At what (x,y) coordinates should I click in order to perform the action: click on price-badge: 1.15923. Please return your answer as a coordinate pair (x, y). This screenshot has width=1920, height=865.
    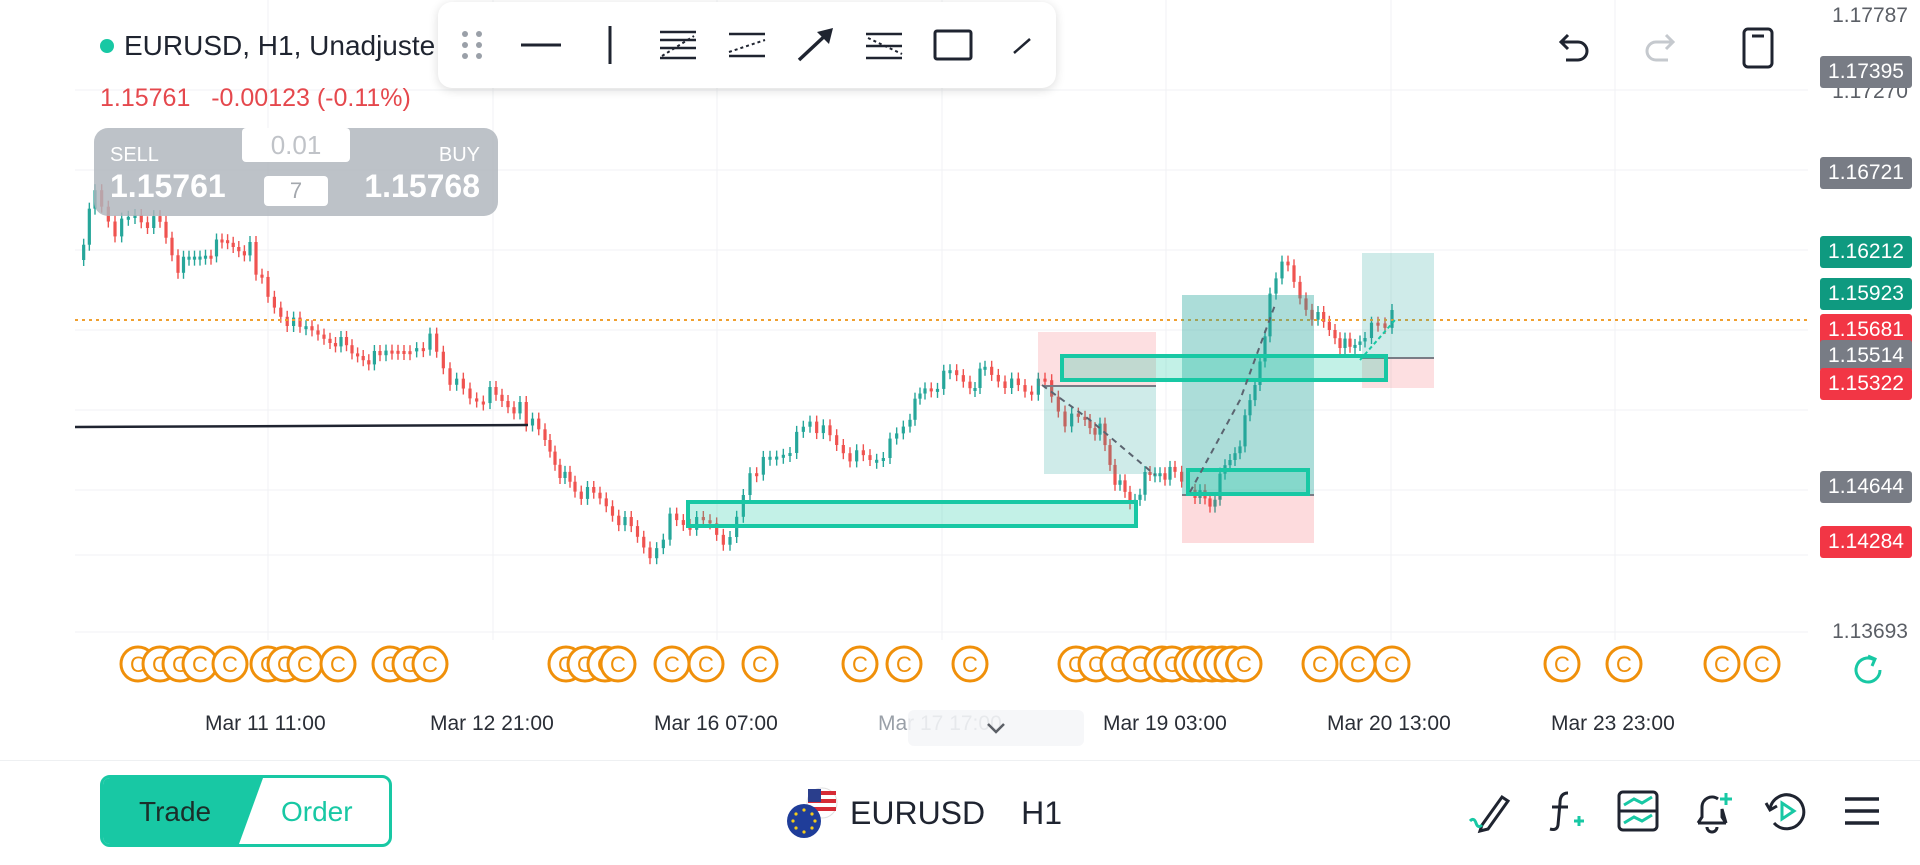
    Looking at the image, I should click on (1866, 294).